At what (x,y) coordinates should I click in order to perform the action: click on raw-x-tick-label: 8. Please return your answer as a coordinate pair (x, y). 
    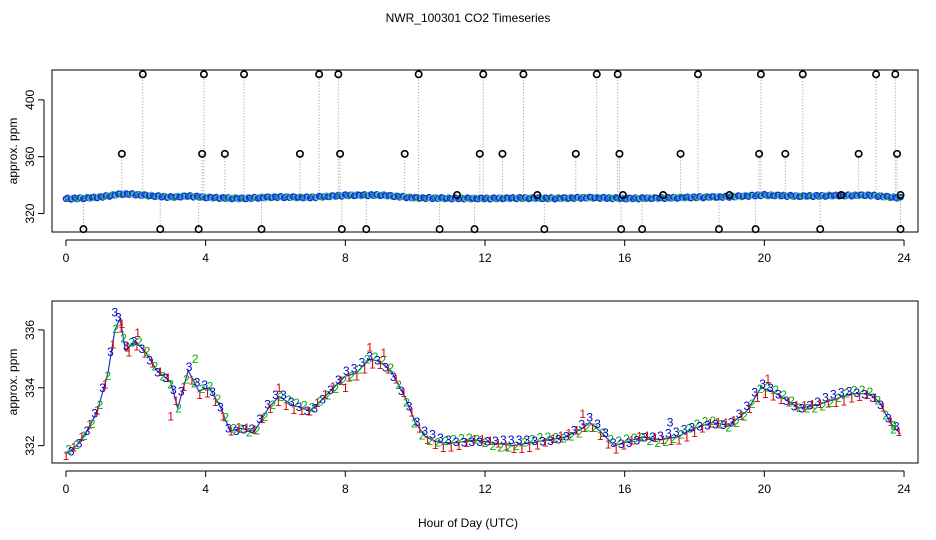
    Looking at the image, I should click on (345, 258).